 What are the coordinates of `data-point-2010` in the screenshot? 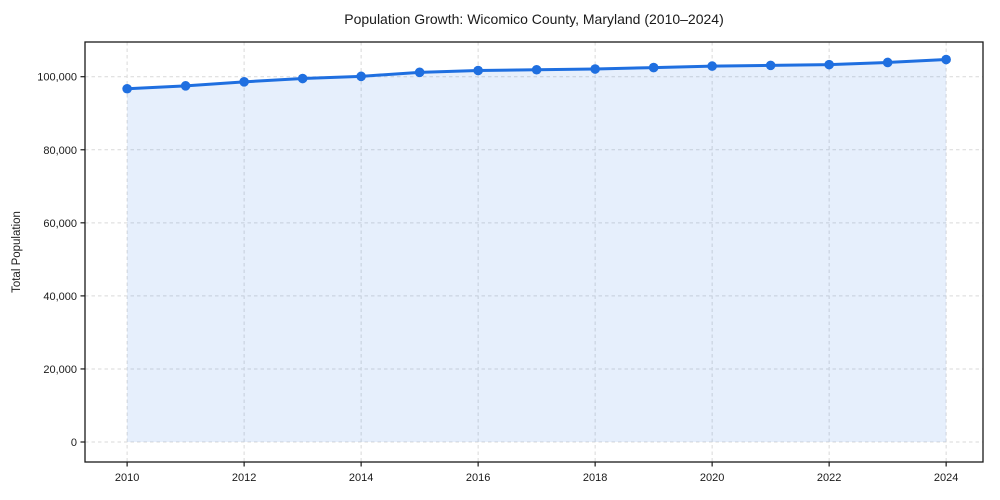 It's located at (127, 88).